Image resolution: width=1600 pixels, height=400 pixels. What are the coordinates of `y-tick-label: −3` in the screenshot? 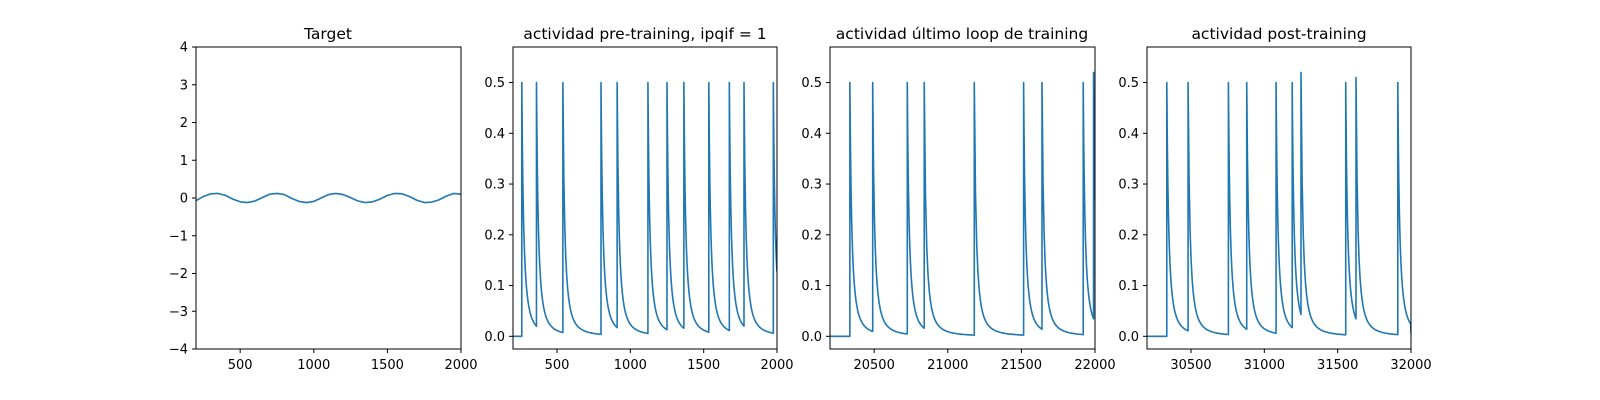 It's located at (178, 312).